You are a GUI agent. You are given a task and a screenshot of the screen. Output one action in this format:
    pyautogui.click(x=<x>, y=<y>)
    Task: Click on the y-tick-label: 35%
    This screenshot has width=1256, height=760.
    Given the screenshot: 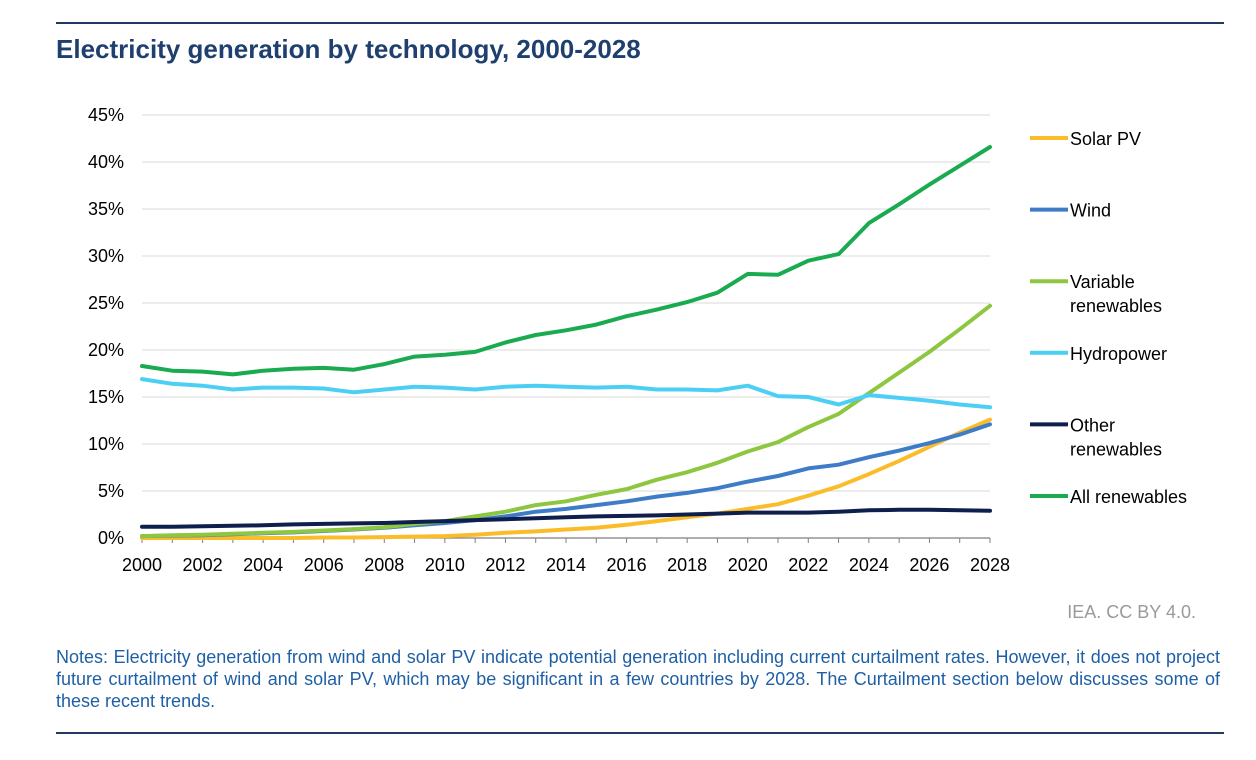 What is the action you would take?
    pyautogui.click(x=106, y=209)
    